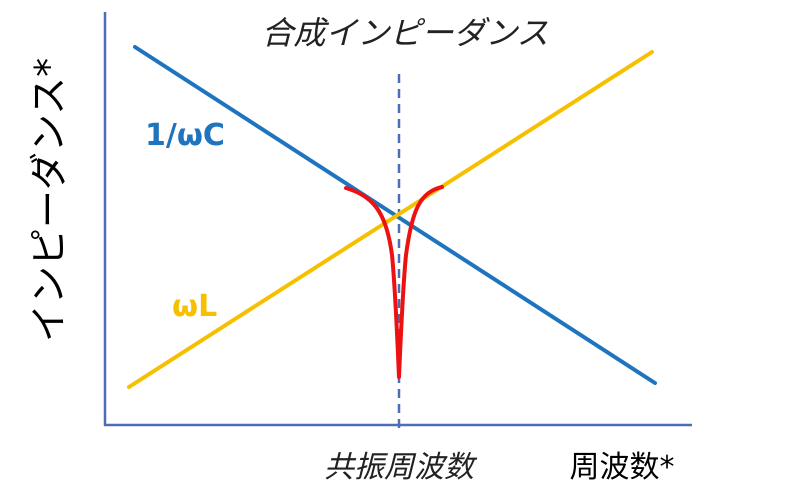 Image resolution: width=792 pixels, height=495 pixels. Describe the element at coordinates (185, 135) in the screenshot. I see `capacitive-reactance-label: 1/ωC` at that location.